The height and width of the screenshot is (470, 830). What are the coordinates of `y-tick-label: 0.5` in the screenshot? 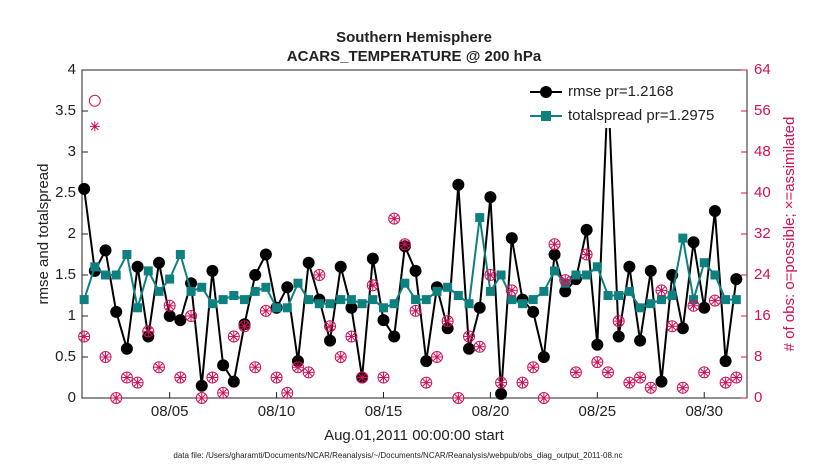 It's located at (65, 356).